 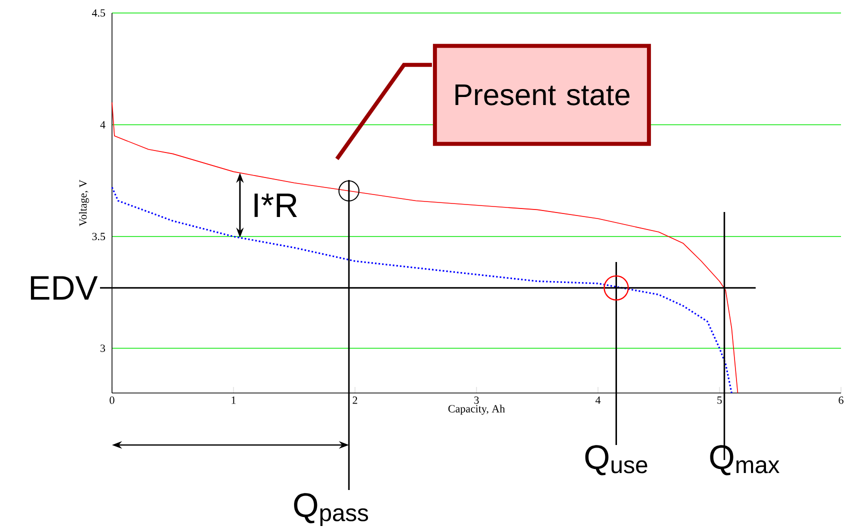 What do you see at coordinates (841, 400) in the screenshot?
I see `x-tick-label: 6` at bounding box center [841, 400].